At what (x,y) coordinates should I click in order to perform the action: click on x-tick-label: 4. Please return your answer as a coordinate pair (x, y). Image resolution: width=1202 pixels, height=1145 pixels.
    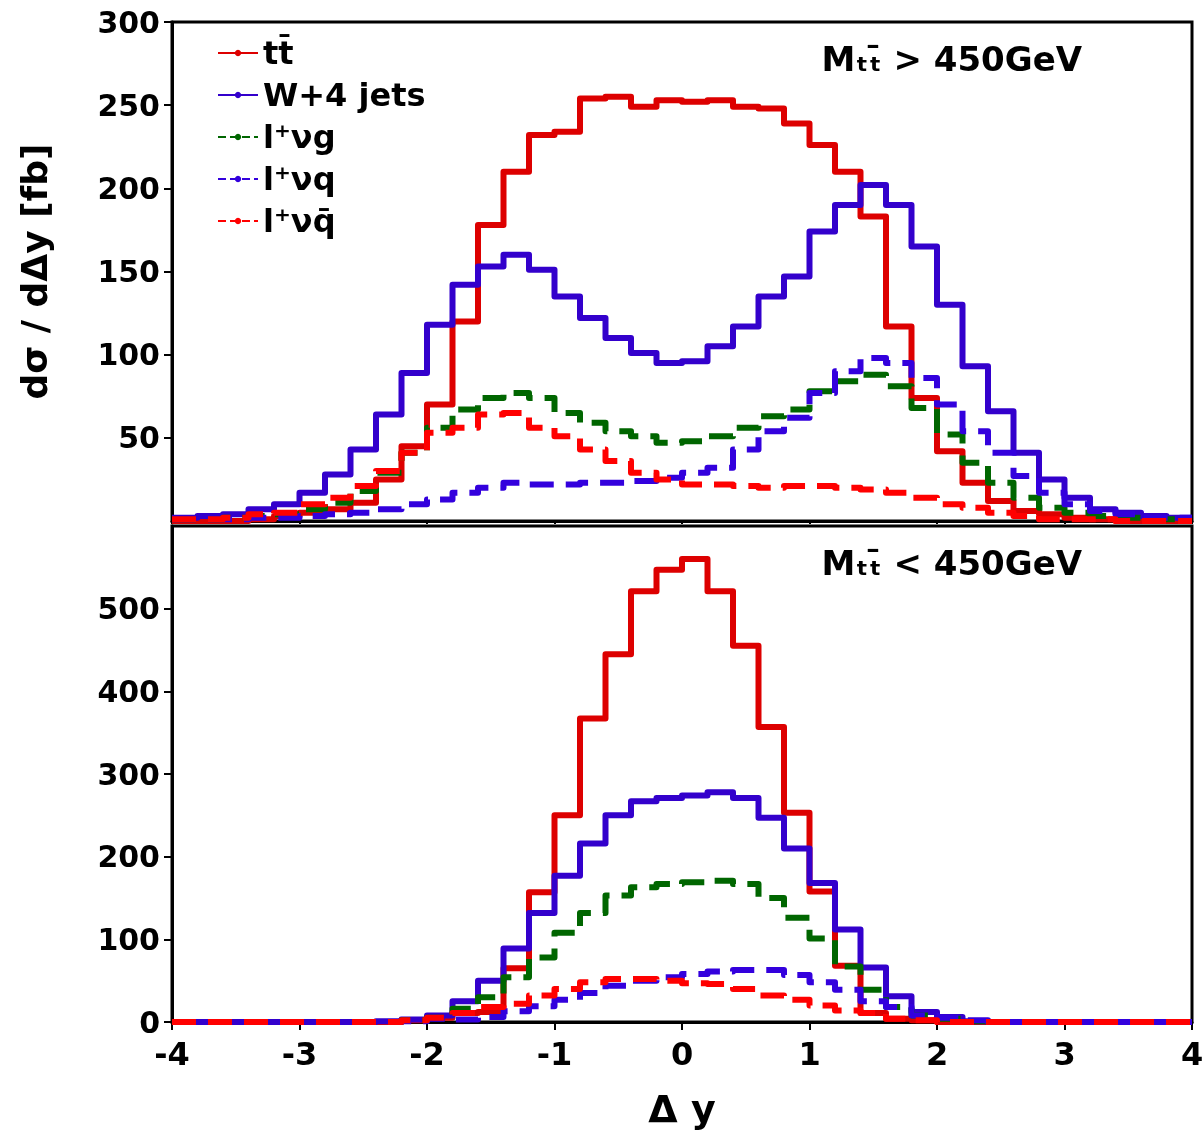
    Looking at the image, I should click on (1191, 1054).